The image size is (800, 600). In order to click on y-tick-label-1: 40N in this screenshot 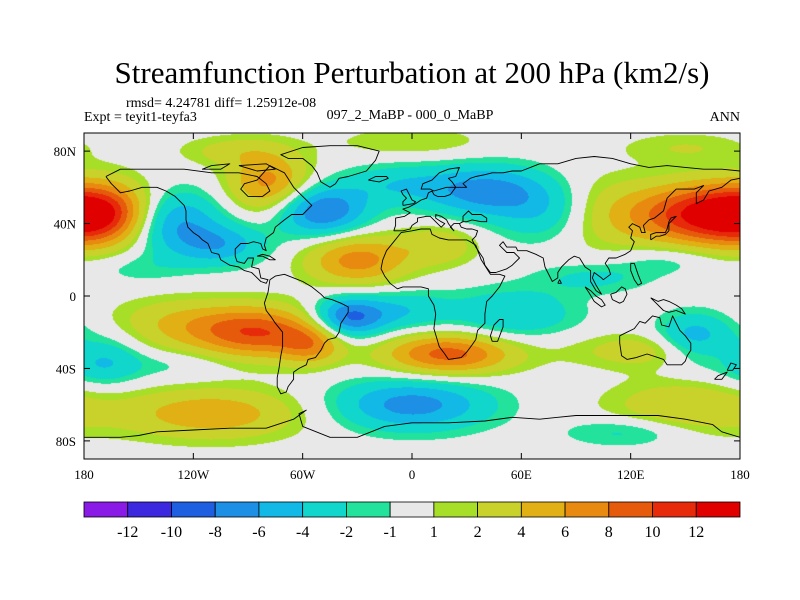, I will do `click(65, 224)`.